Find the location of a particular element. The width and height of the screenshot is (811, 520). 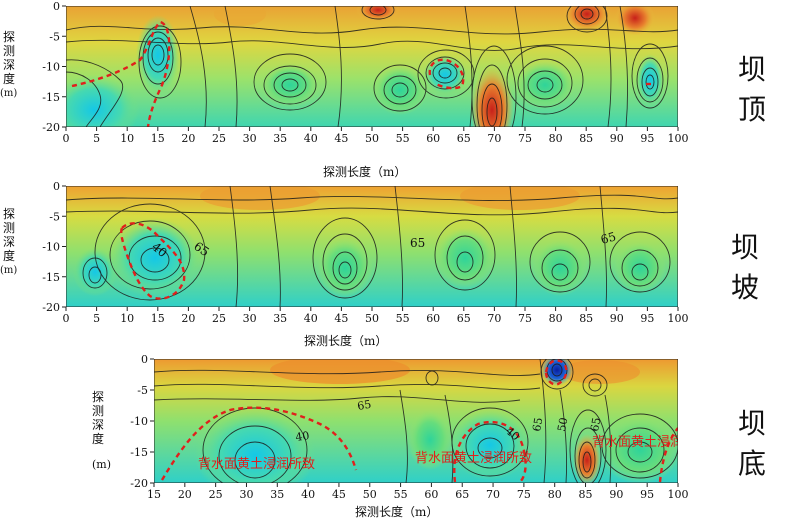

svg-text: 50 is located at coordinates (562, 424).